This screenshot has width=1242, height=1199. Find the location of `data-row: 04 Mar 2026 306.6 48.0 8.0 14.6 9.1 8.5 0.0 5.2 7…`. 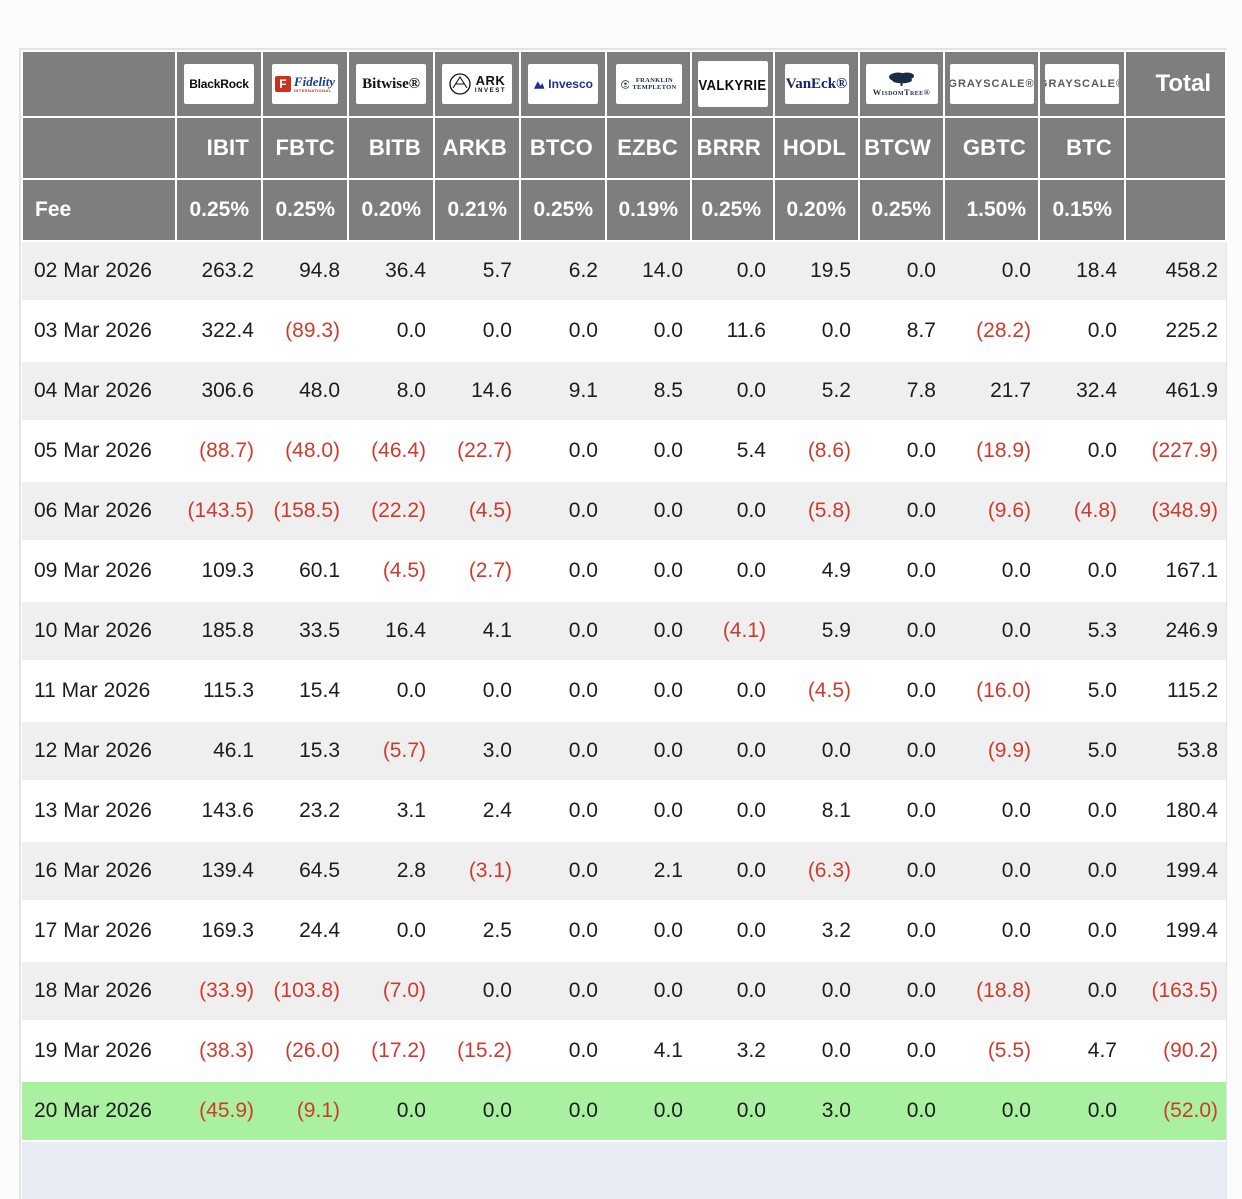

data-row: 04 Mar 2026 306.6 48.0 8.0 14.6 9.1 8.5 0.0 5.2 7… is located at coordinates (624, 390).